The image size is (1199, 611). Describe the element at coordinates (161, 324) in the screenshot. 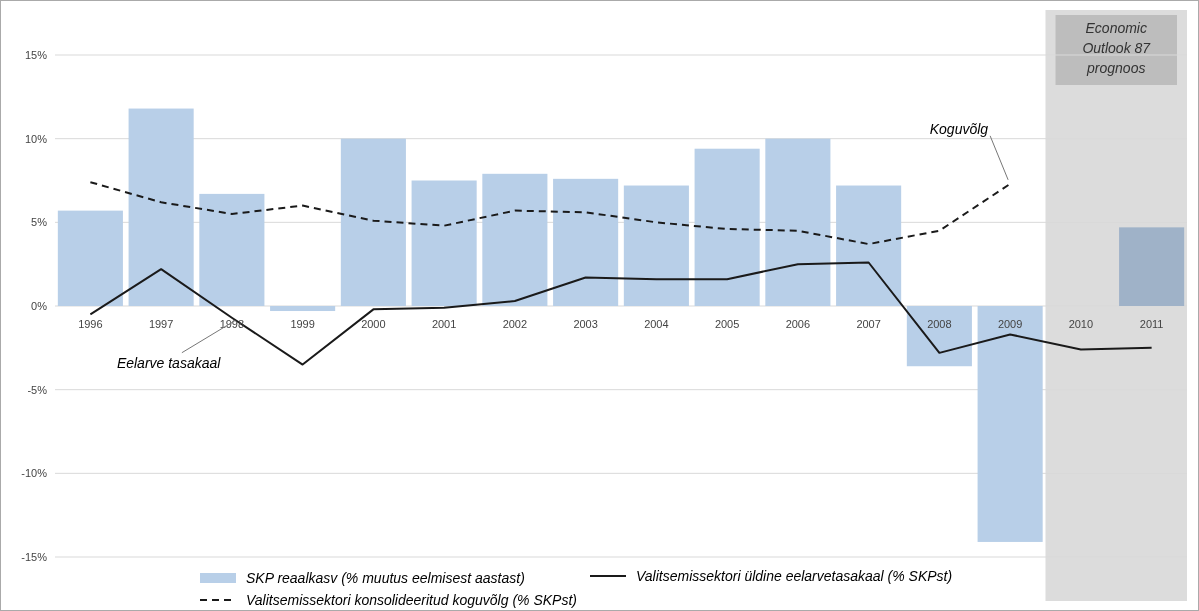

I see `x-tick-label: 1997` at that location.